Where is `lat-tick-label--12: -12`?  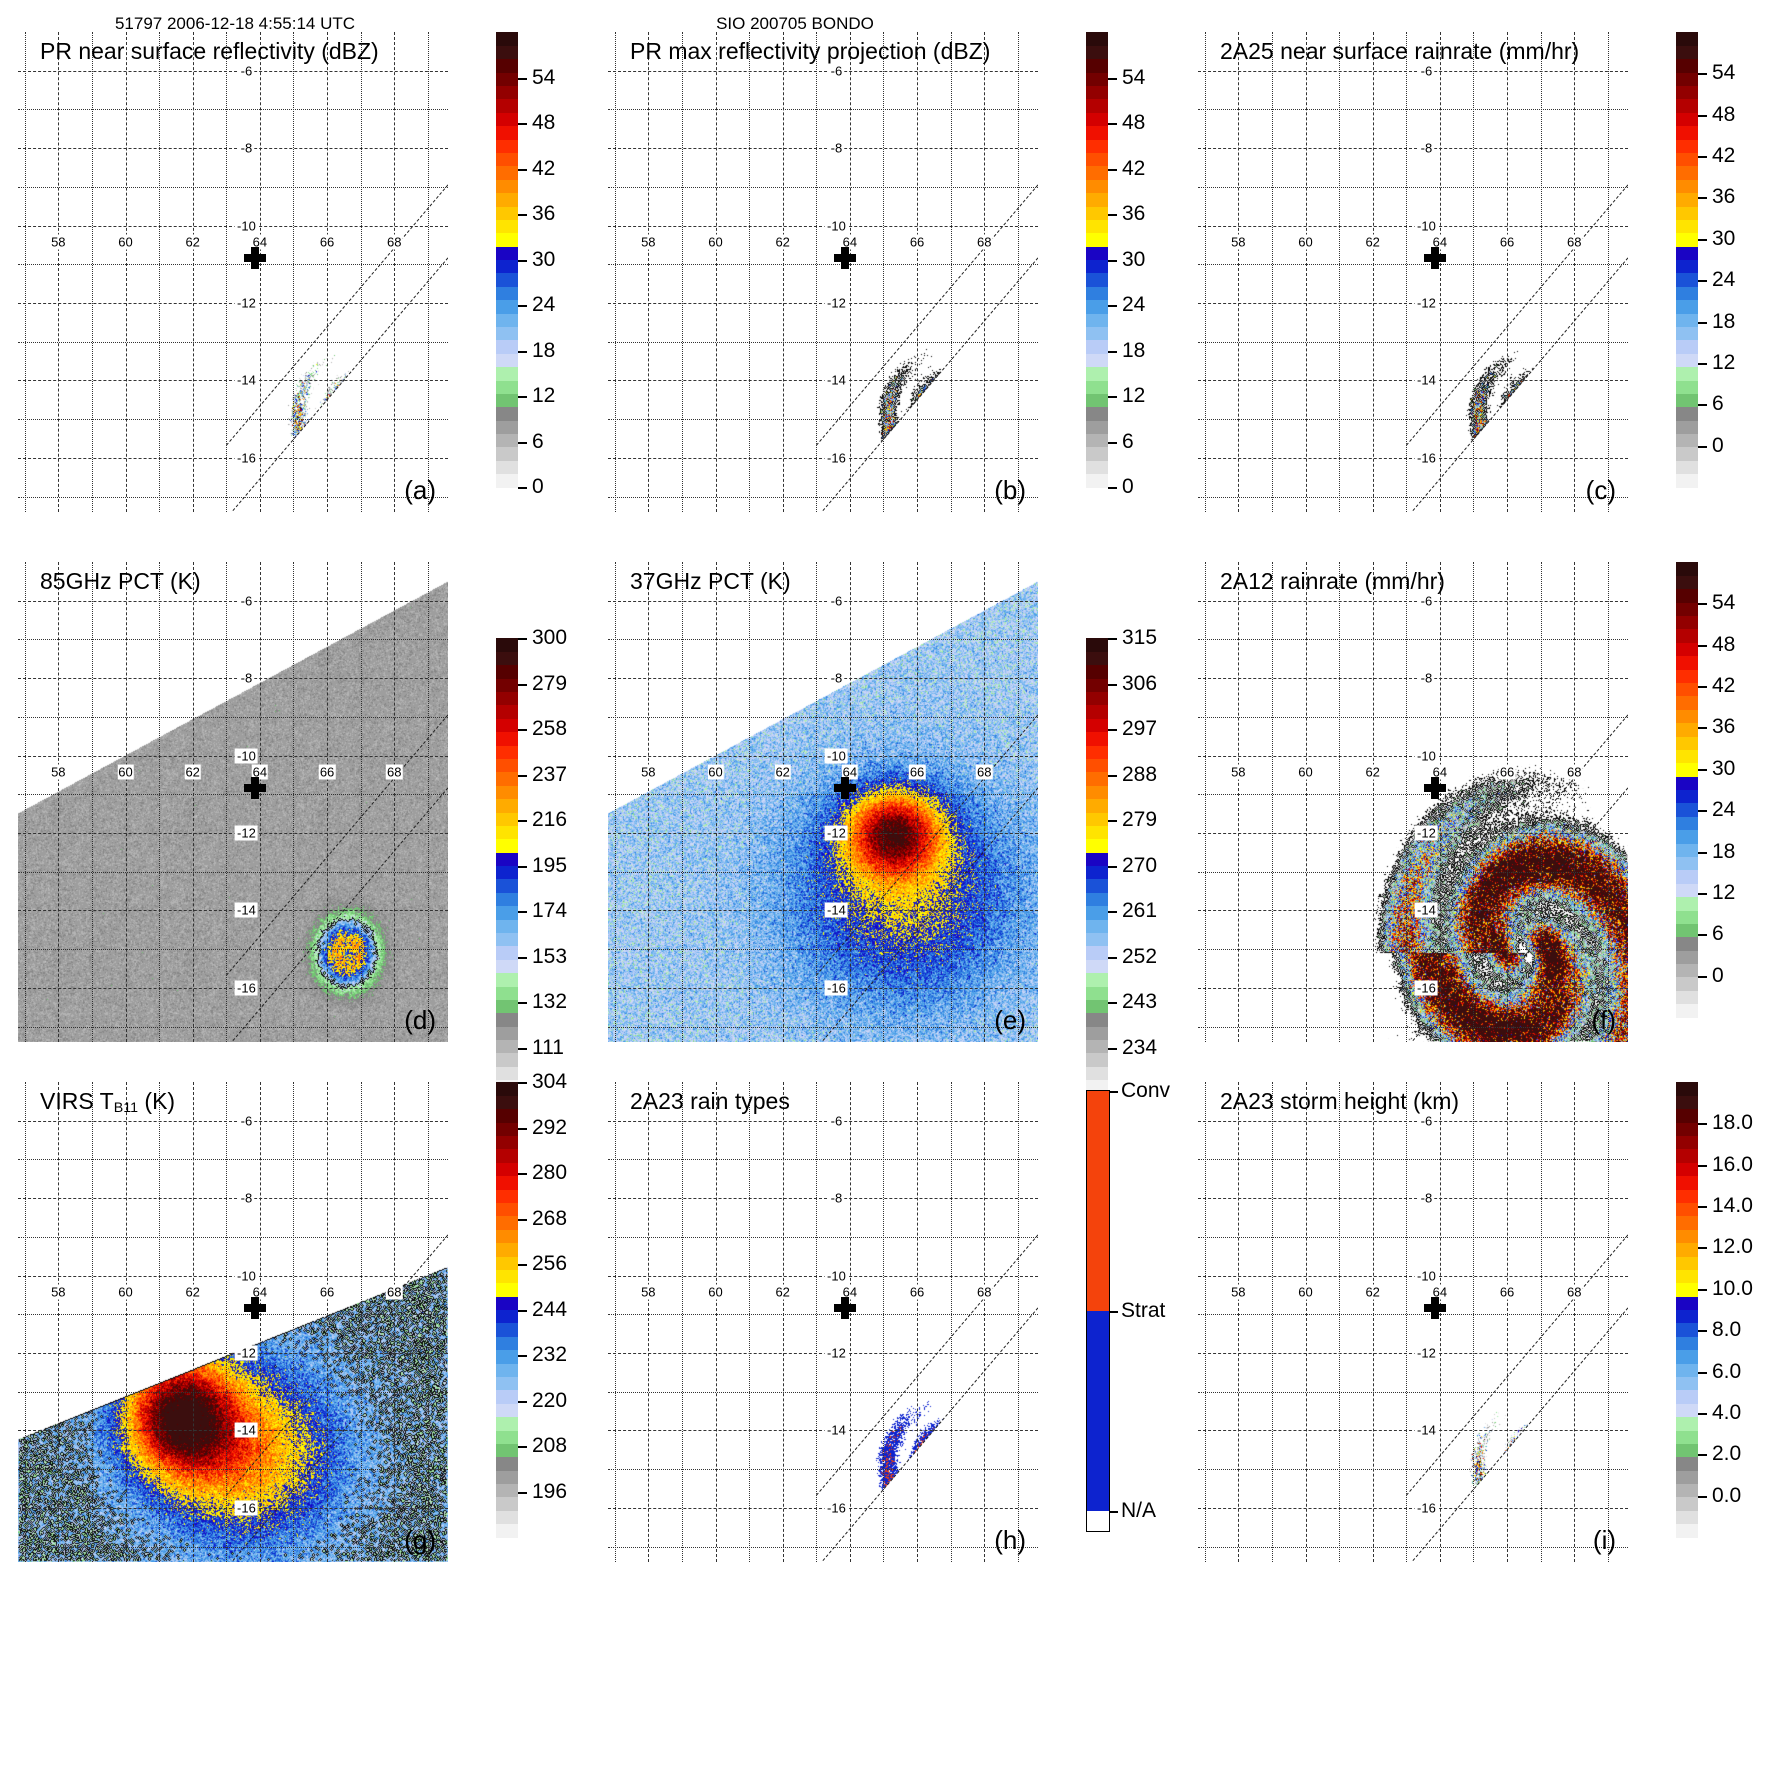
lat-tick-label--12: -12 is located at coordinates (836, 1353).